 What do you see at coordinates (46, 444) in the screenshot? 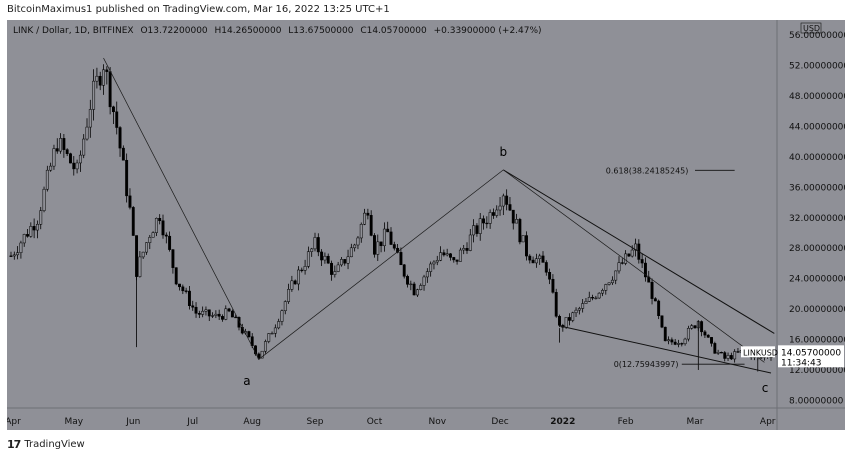
I see `tradingview-footer: 17 TradingView` at bounding box center [46, 444].